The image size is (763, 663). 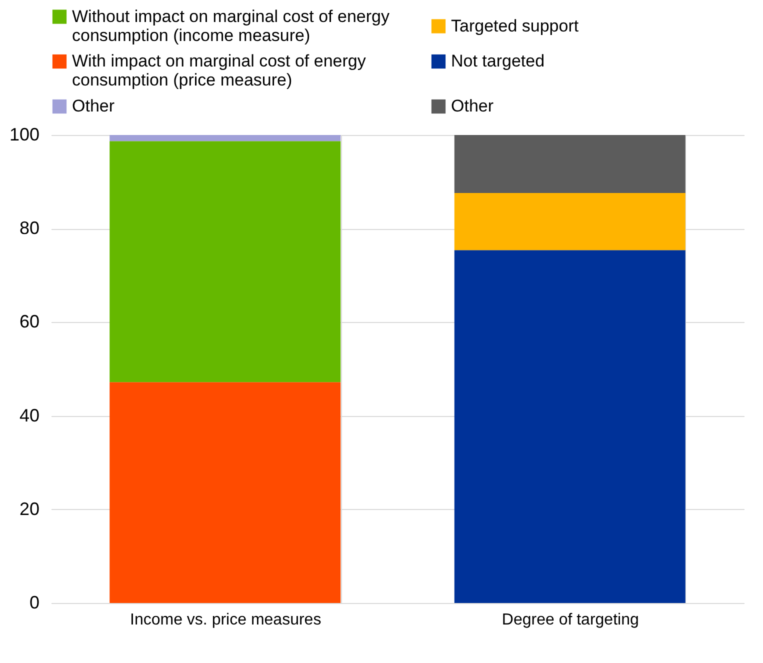 I want to click on y-tick-label: 20, so click(x=29, y=508).